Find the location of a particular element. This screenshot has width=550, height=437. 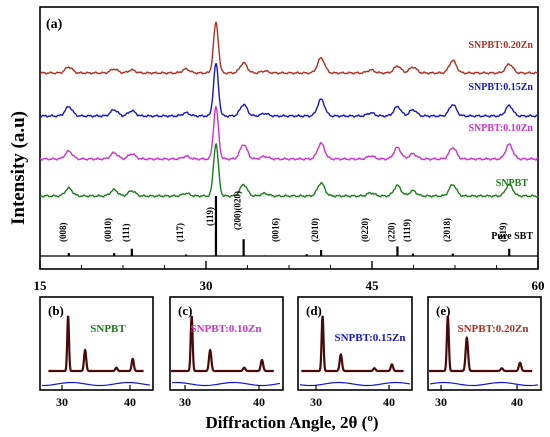

x-axis-title: Diffraction Angle, 2θ (o) is located at coordinates (291, 422).